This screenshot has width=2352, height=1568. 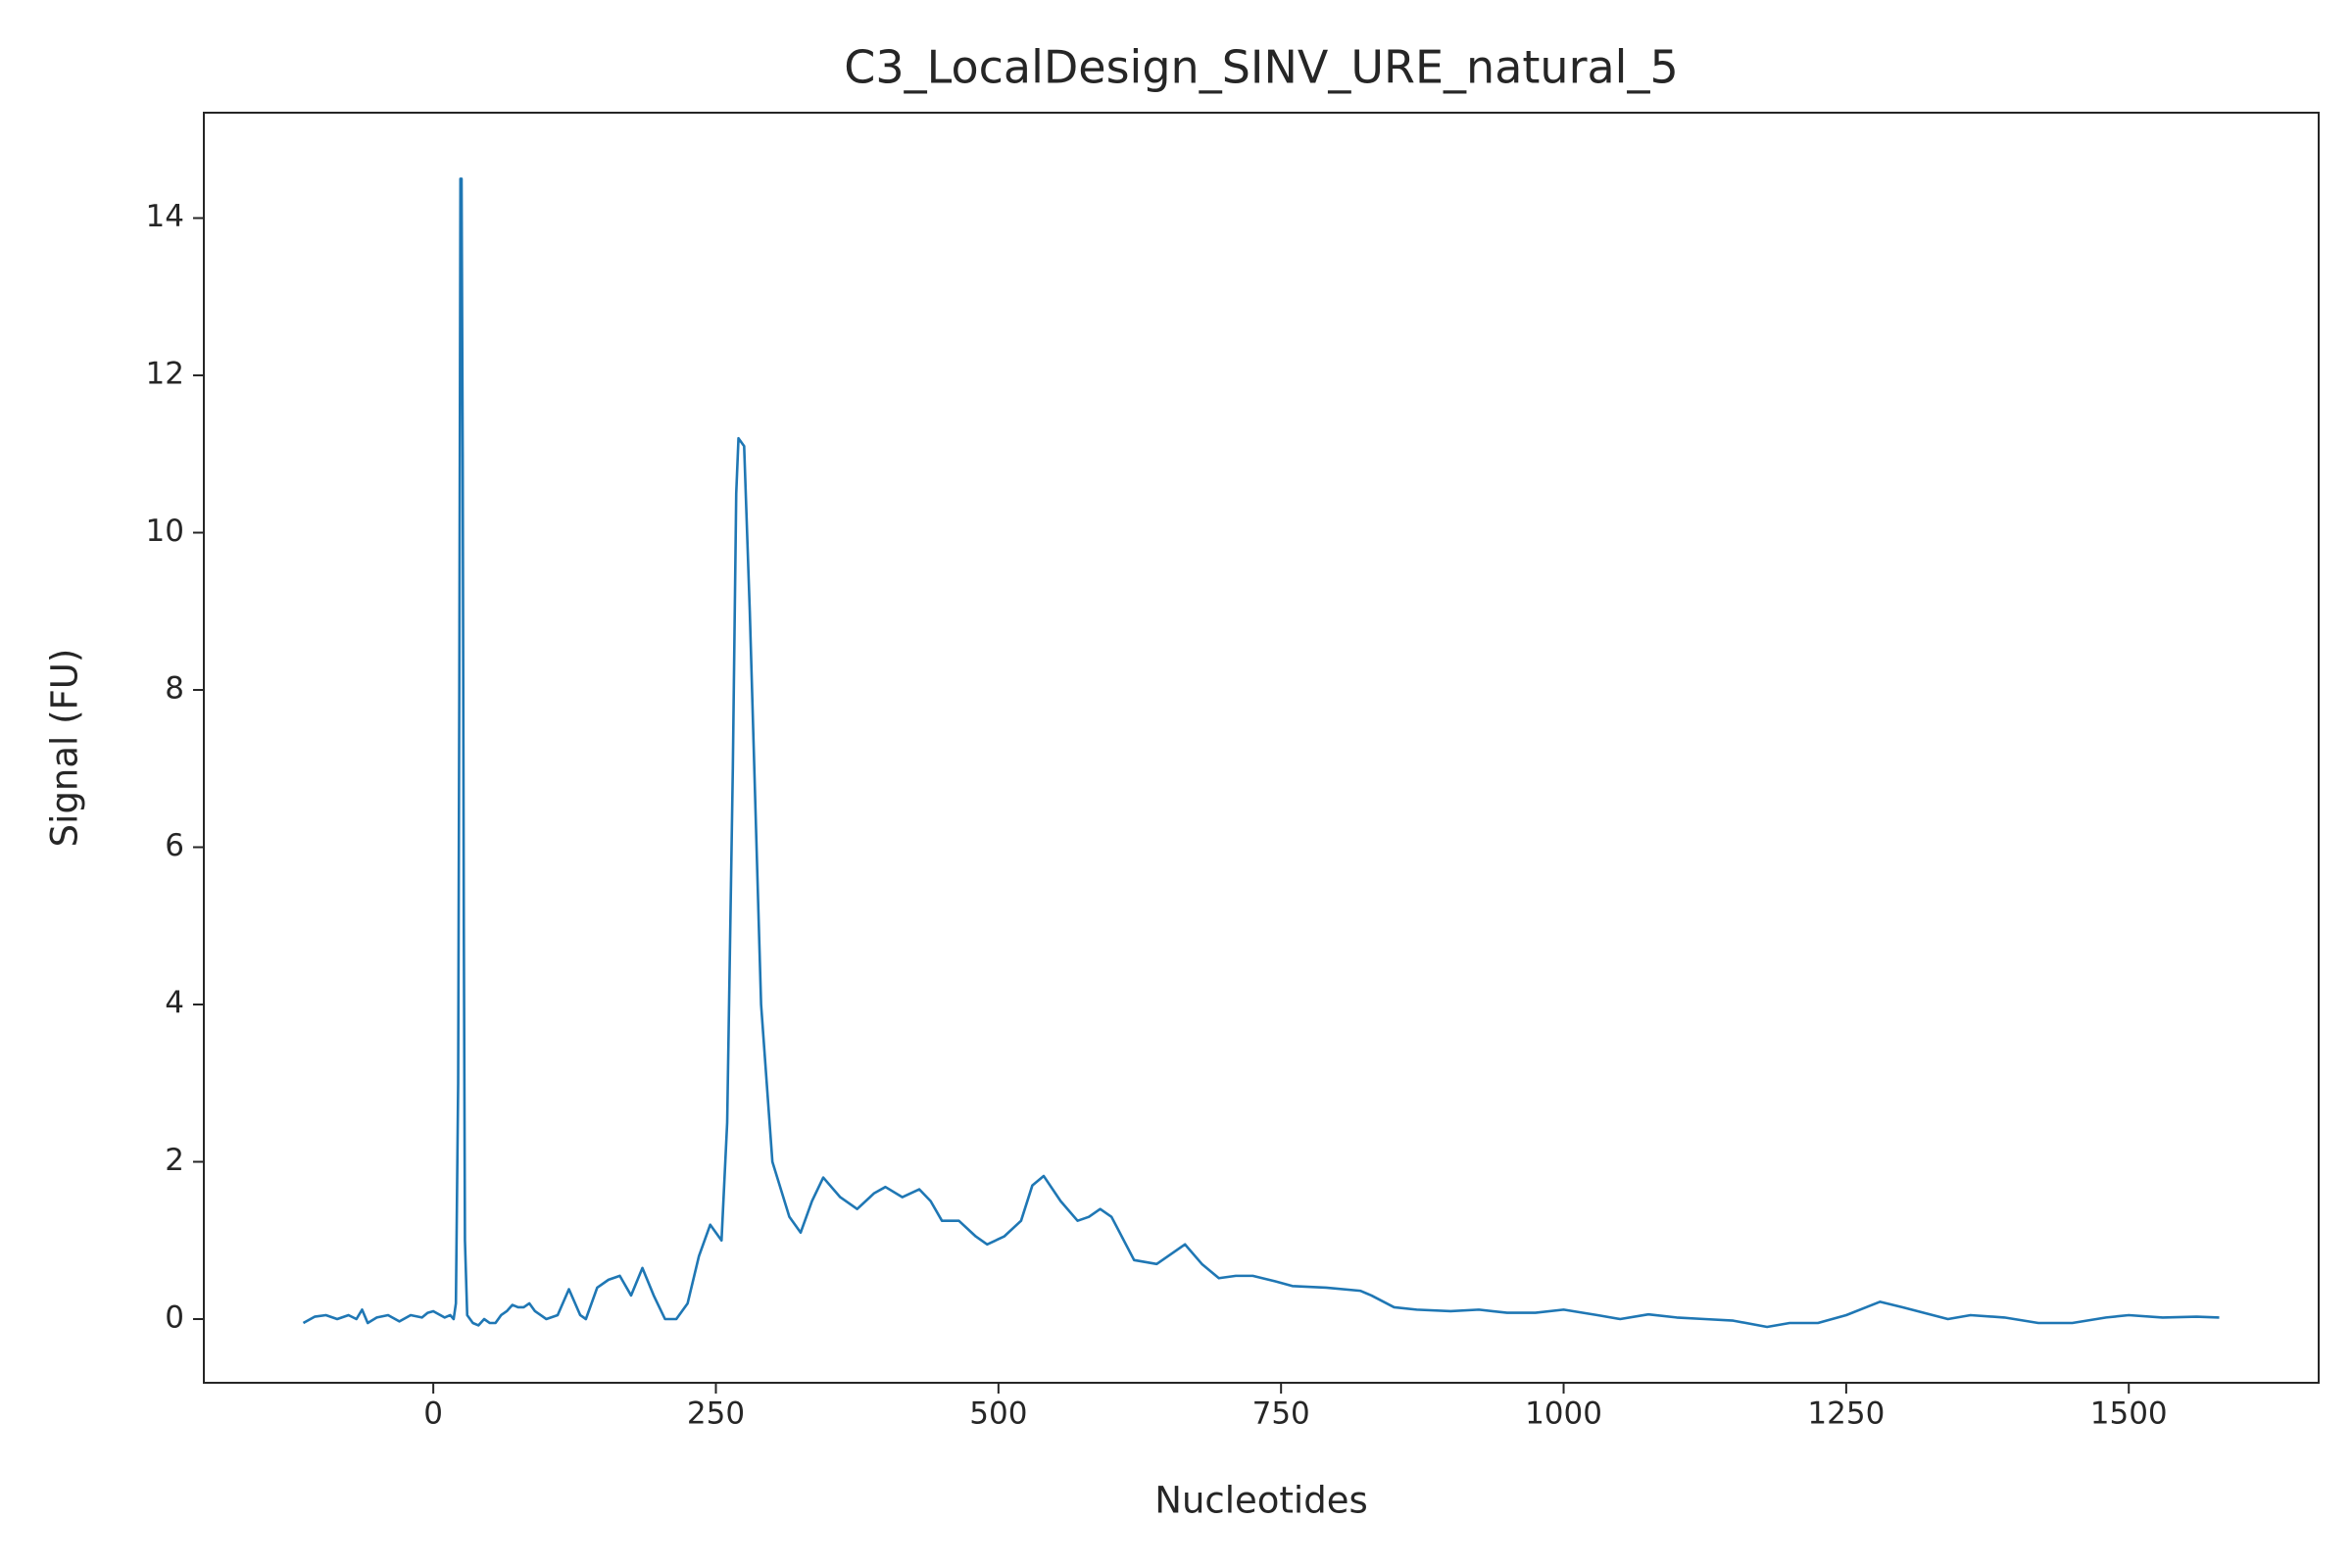 I want to click on y-tick-label: 12, so click(x=165, y=374).